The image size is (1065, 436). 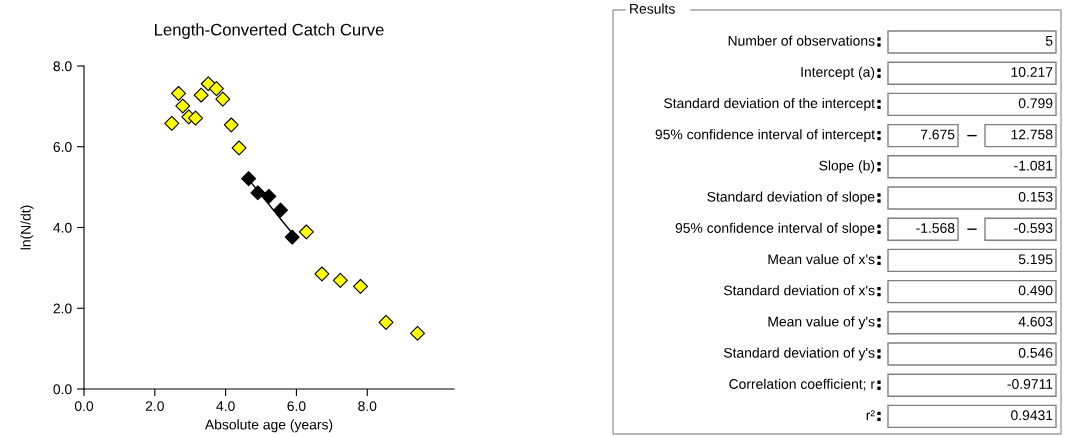 I want to click on category-label: Standard deviation of slope, so click(x=791, y=198).